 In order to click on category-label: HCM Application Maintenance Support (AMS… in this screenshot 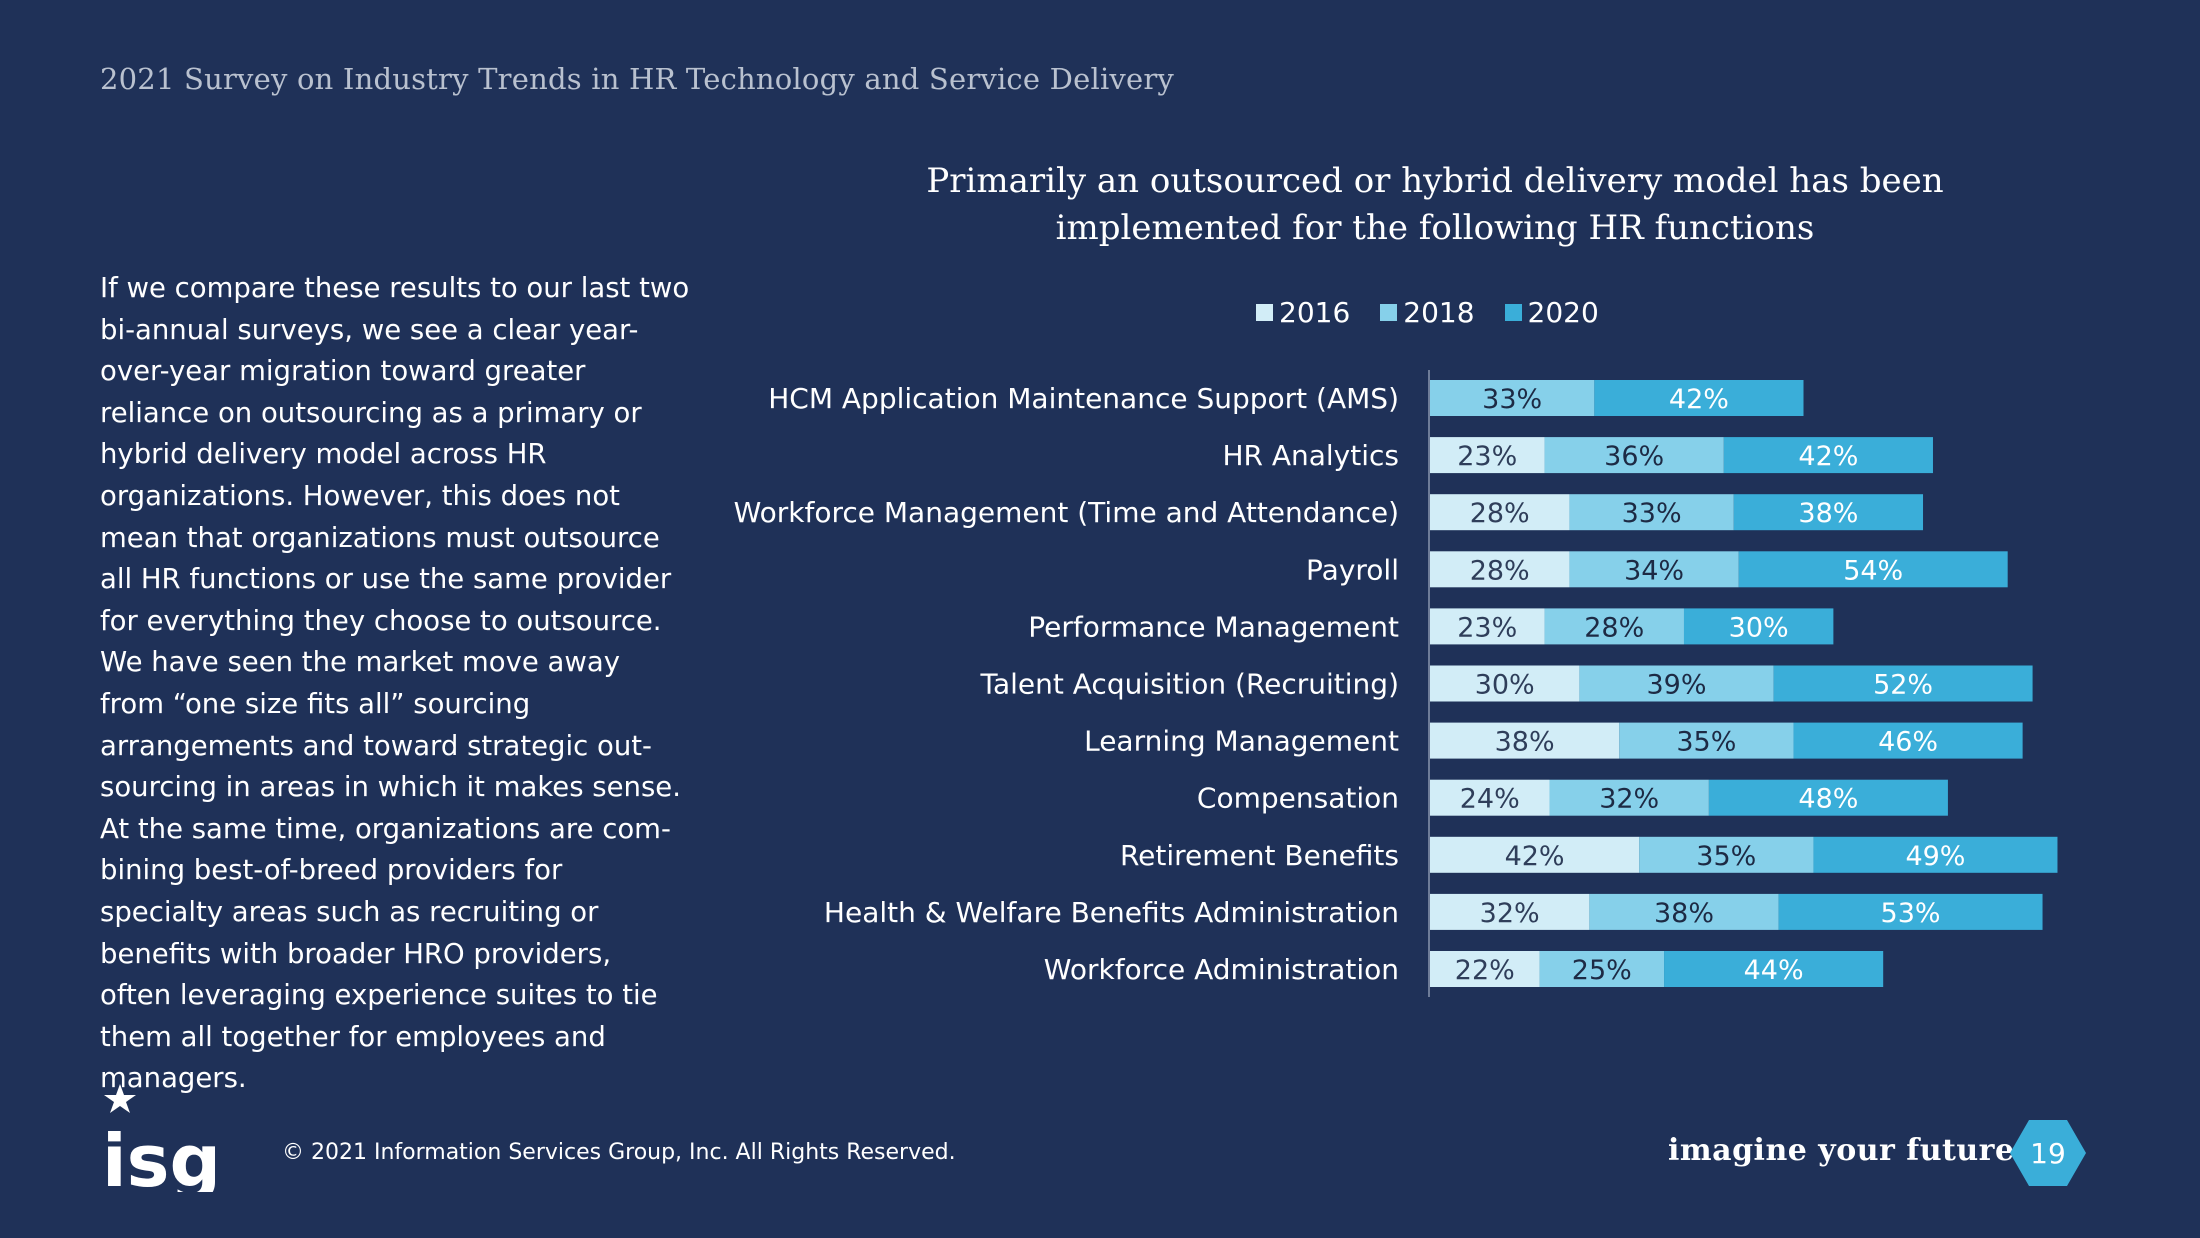, I will do `click(1083, 398)`.